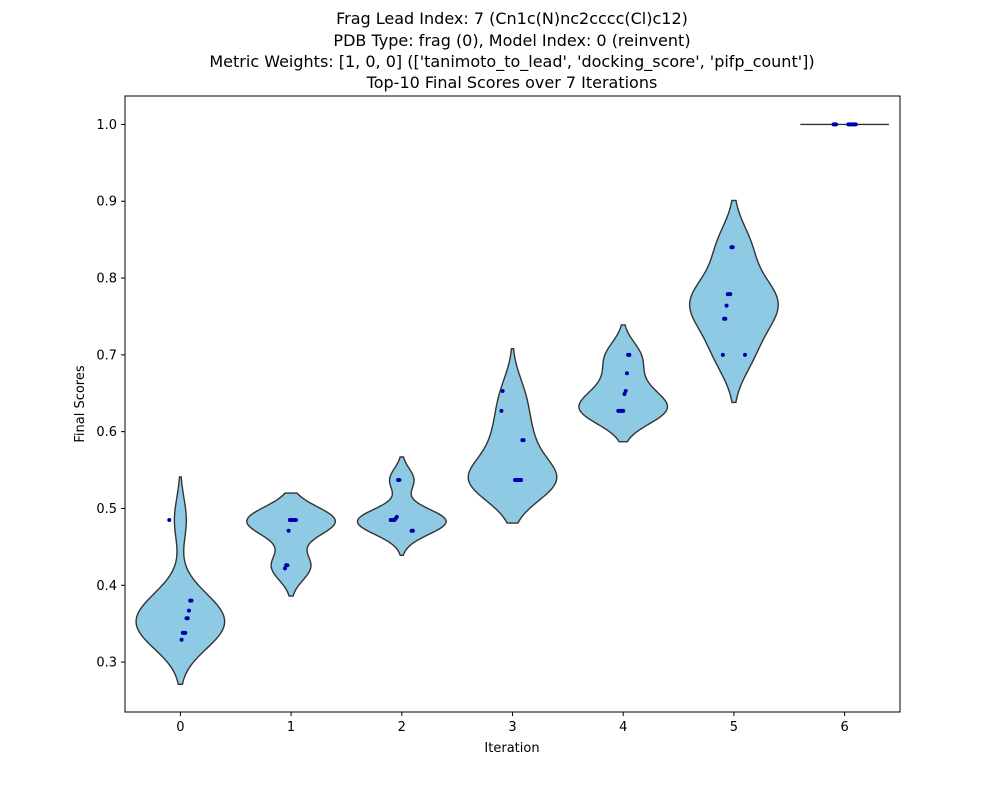  Describe the element at coordinates (106, 279) in the screenshot. I see `y-tick-label: 0.8` at that location.